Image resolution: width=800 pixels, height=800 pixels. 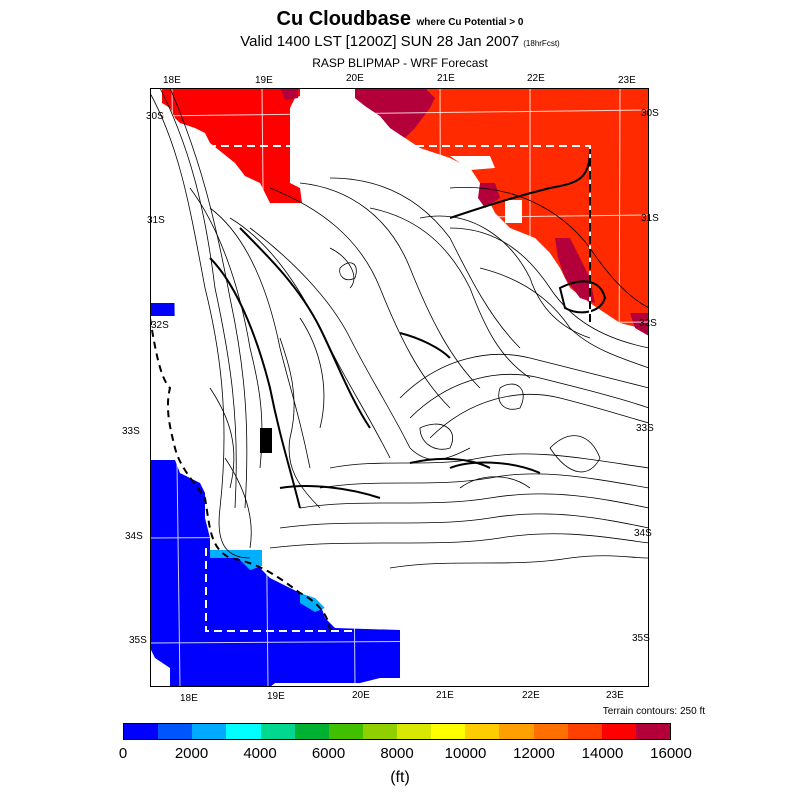 I want to click on lat-right-label: 33S, so click(x=645, y=428).